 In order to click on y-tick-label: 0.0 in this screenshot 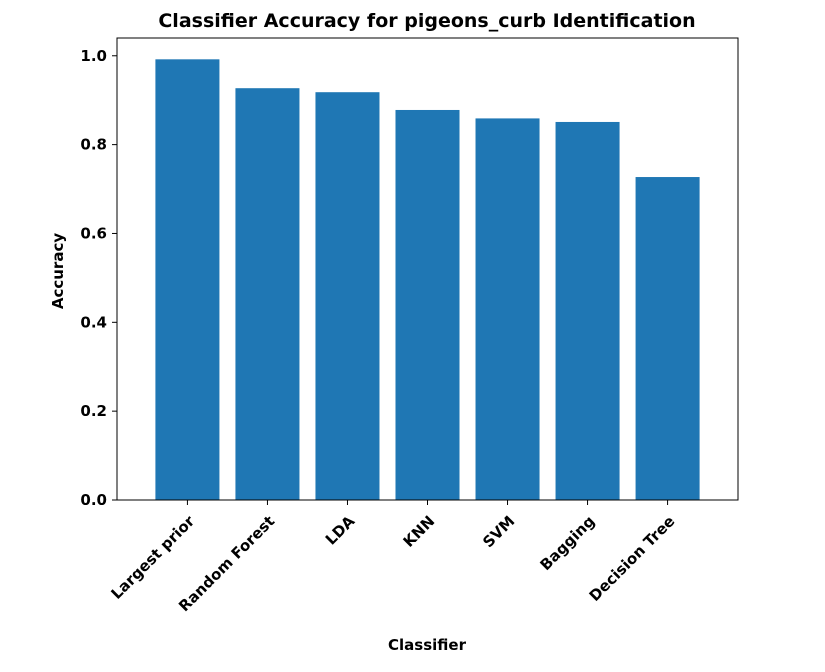, I will do `click(93, 500)`.